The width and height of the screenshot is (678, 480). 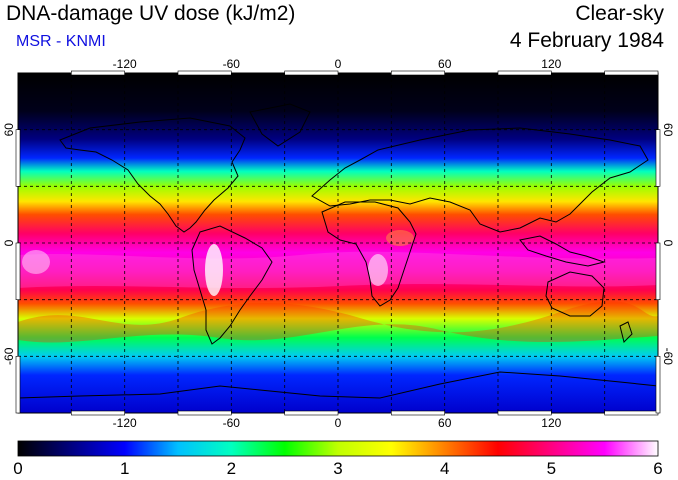 What do you see at coordinates (151, 13) in the screenshot?
I see `chart-title: DNA-damage UV dose (kJ/m2)` at bounding box center [151, 13].